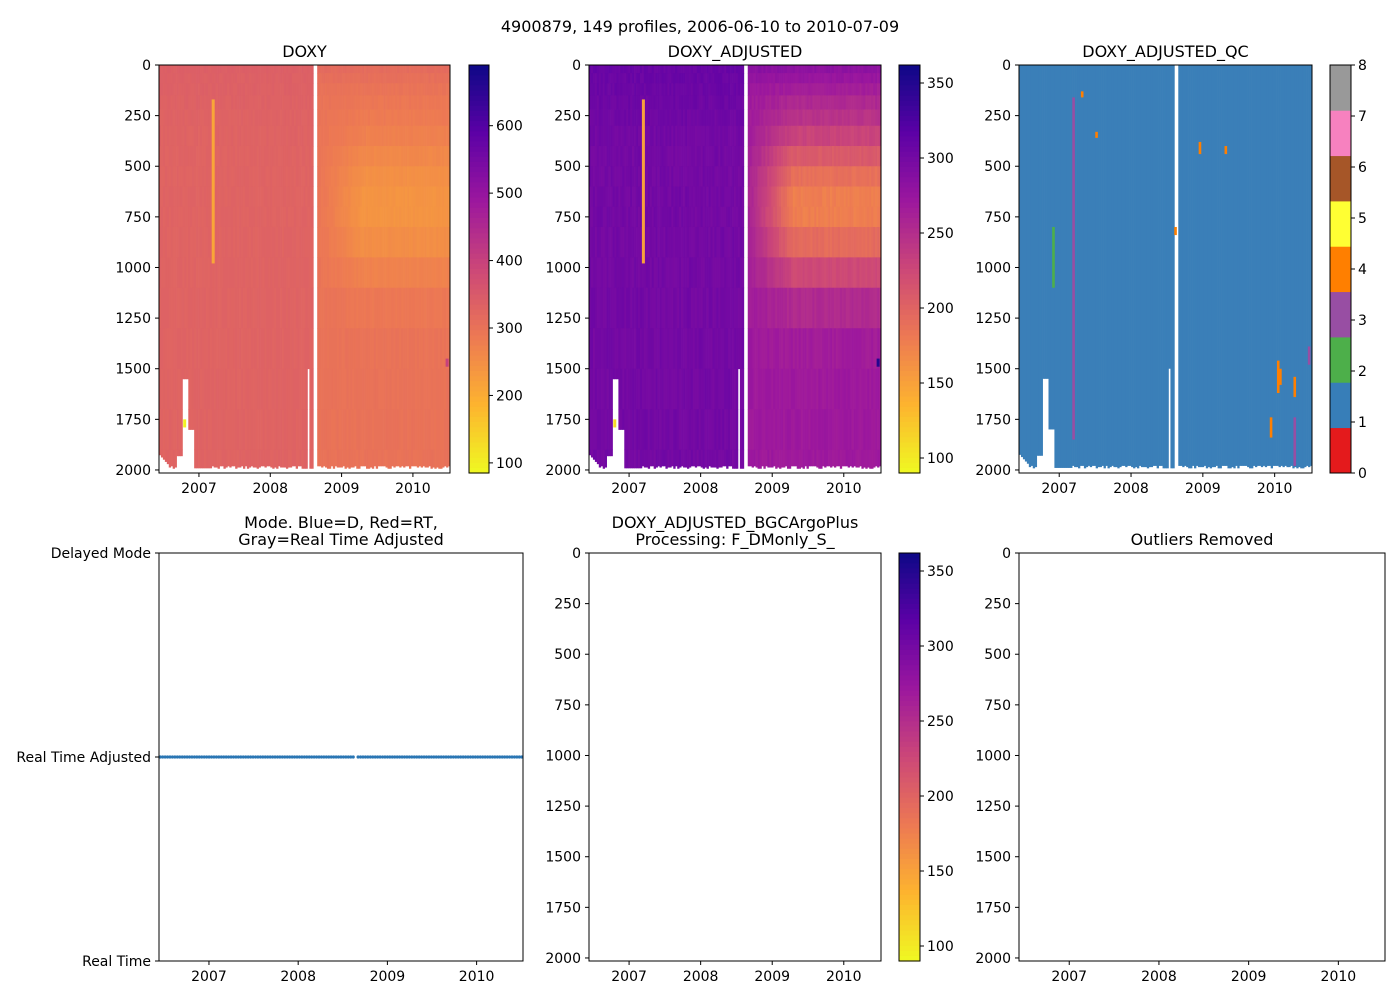 Image resolution: width=1400 pixels, height=1000 pixels. I want to click on panel-0-outlier-mark, so click(185, 423).